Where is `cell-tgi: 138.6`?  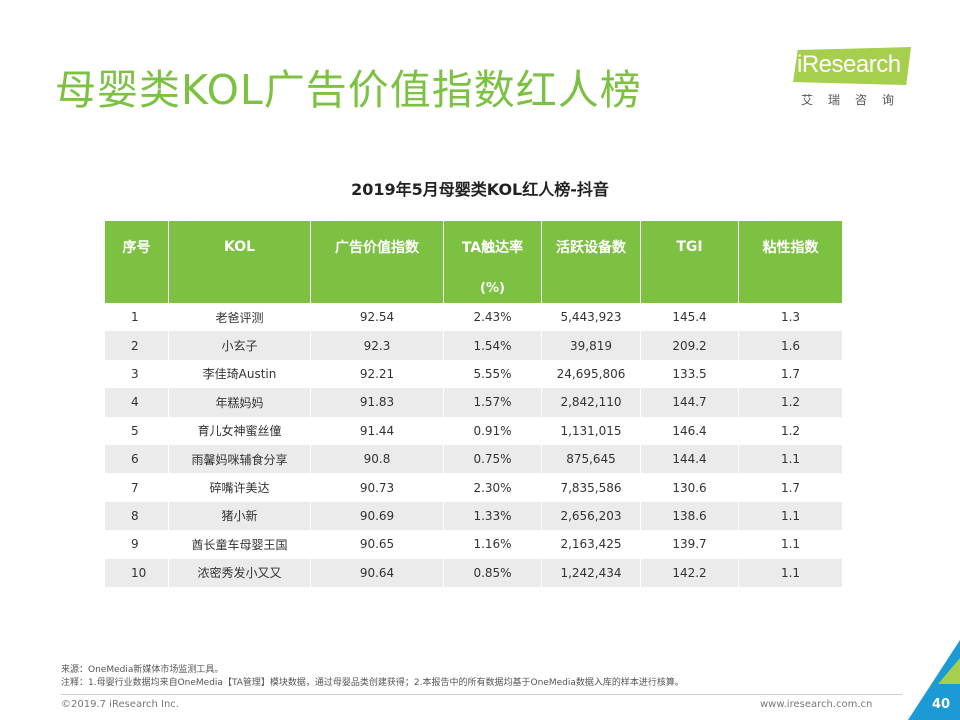 cell-tgi: 138.6 is located at coordinates (689, 516).